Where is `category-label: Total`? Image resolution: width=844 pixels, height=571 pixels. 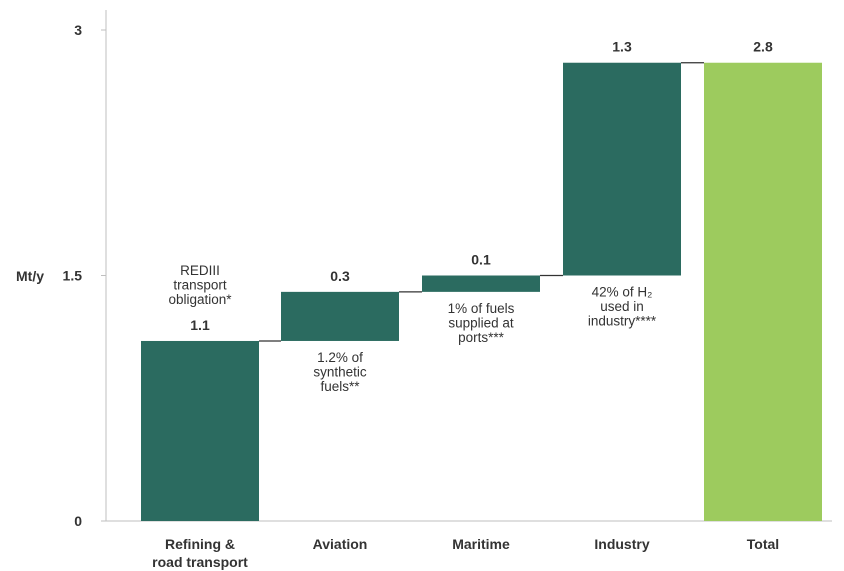
category-label: Total is located at coordinates (763, 544).